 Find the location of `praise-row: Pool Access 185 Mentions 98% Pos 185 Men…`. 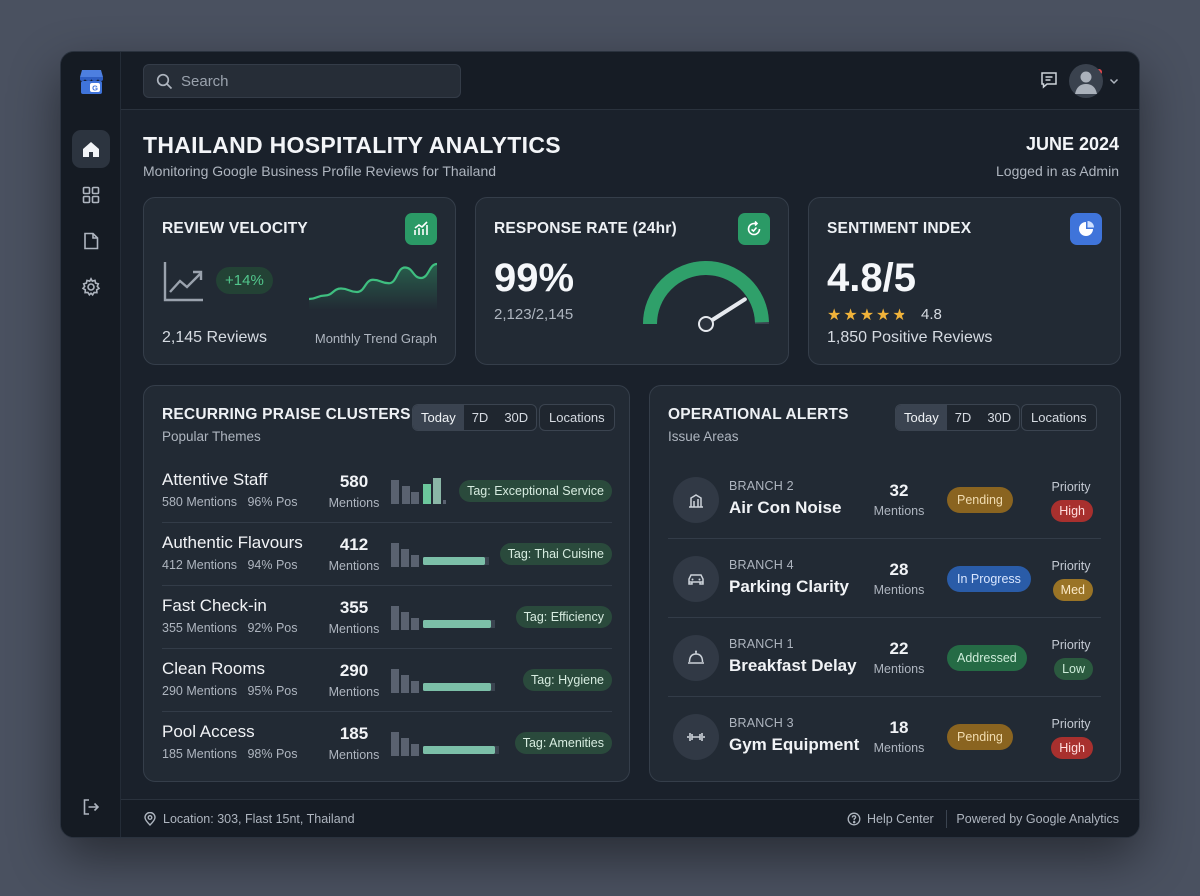

praise-row: Pool Access 185 Mentions 98% Pos 185 Men… is located at coordinates (387, 743).